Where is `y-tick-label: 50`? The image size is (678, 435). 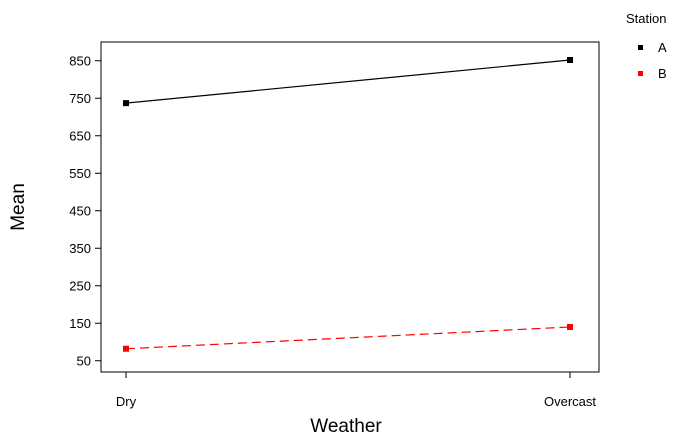
y-tick-label: 50 is located at coordinates (84, 360).